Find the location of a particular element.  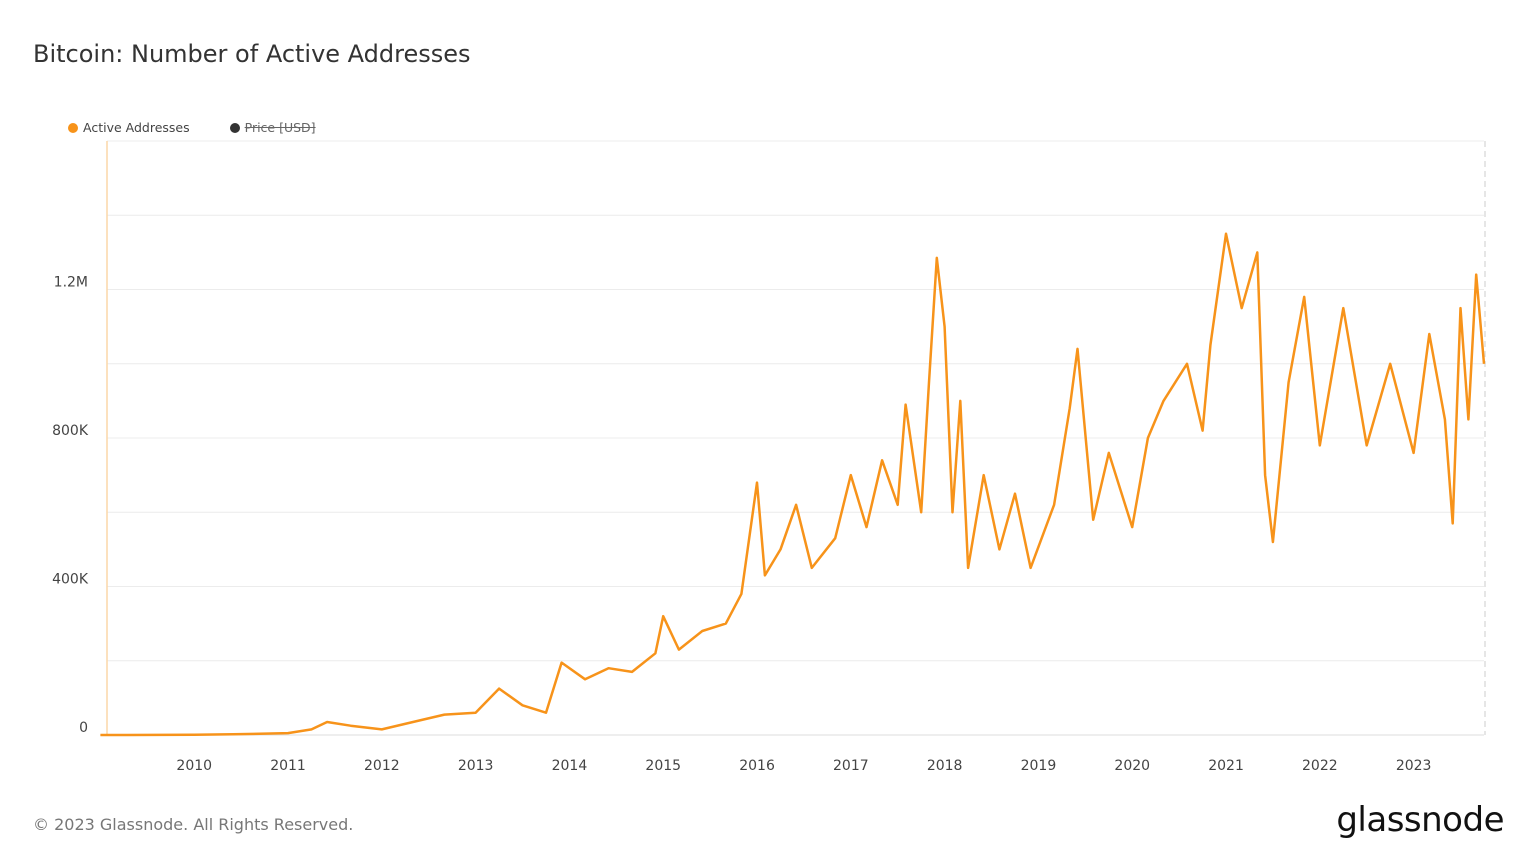

glassnode-logo: glassnode is located at coordinates (1420, 820).